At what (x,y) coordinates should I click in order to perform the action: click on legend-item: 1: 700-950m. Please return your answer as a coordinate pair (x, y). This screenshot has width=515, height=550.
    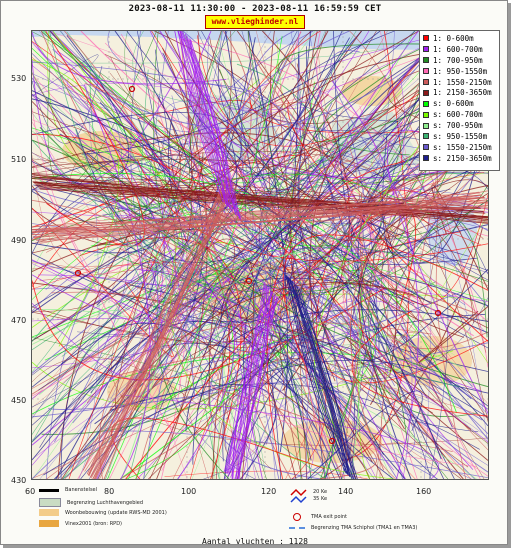
    Looking at the image, I should click on (461, 60).